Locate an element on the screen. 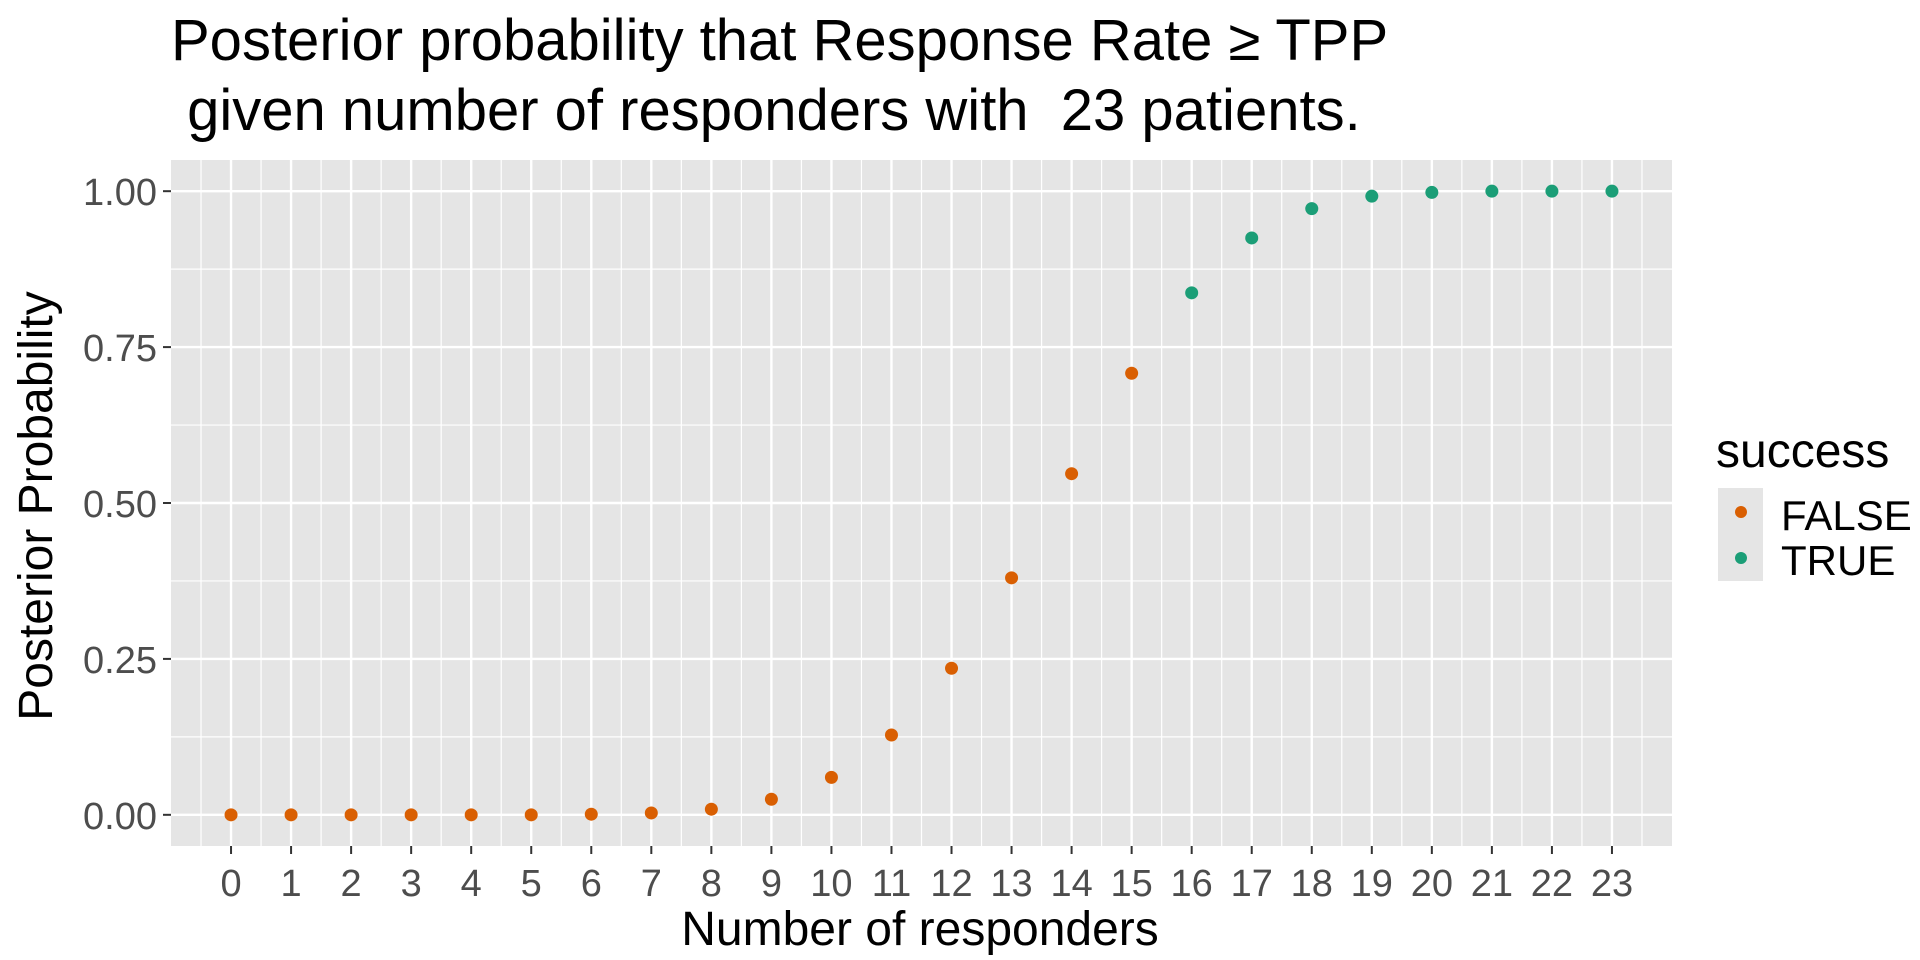 The height and width of the screenshot is (960, 1920). y-tick-label: 0.00 is located at coordinates (120, 817).